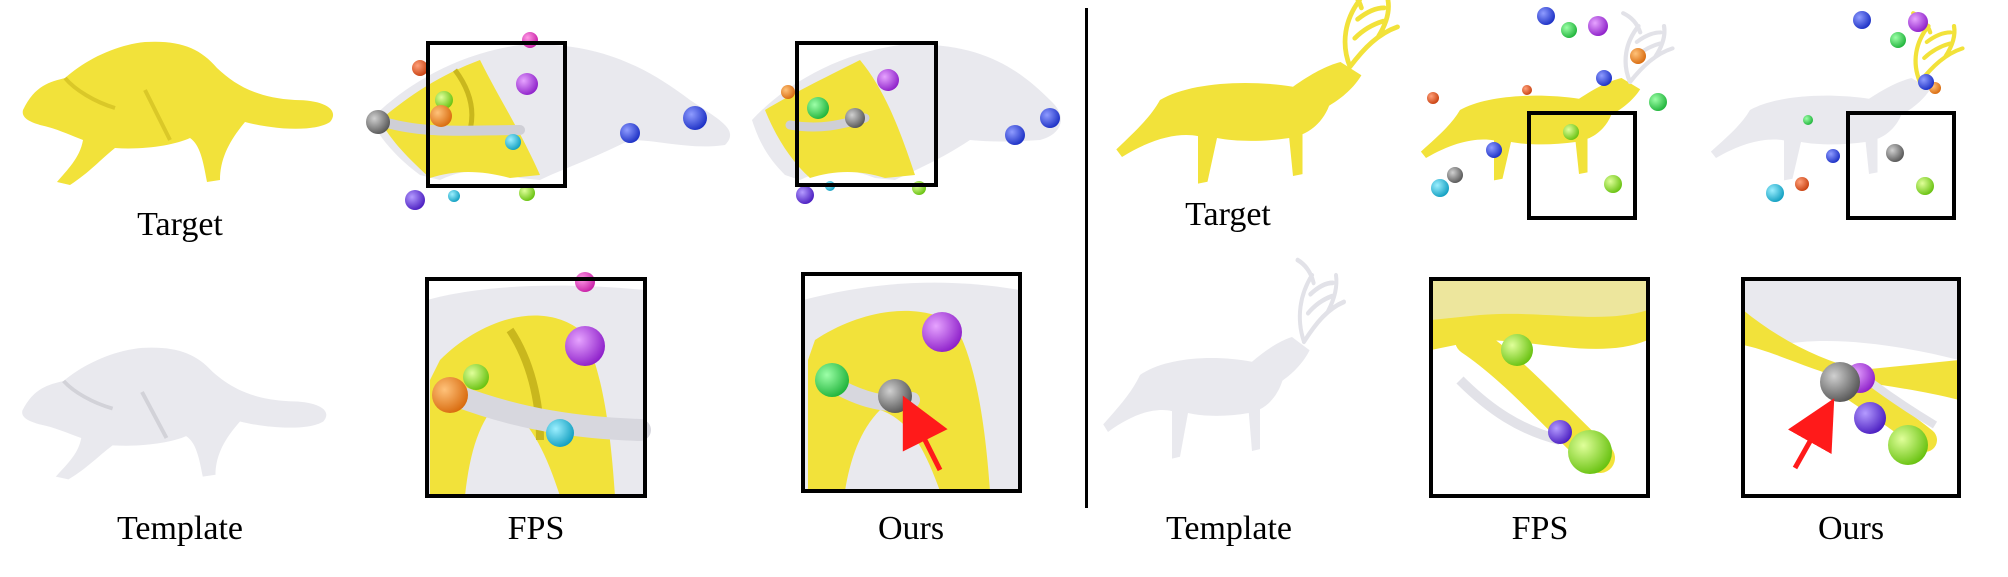 The width and height of the screenshot is (2008, 577). I want to click on fox-arrow, so click(925, 433).